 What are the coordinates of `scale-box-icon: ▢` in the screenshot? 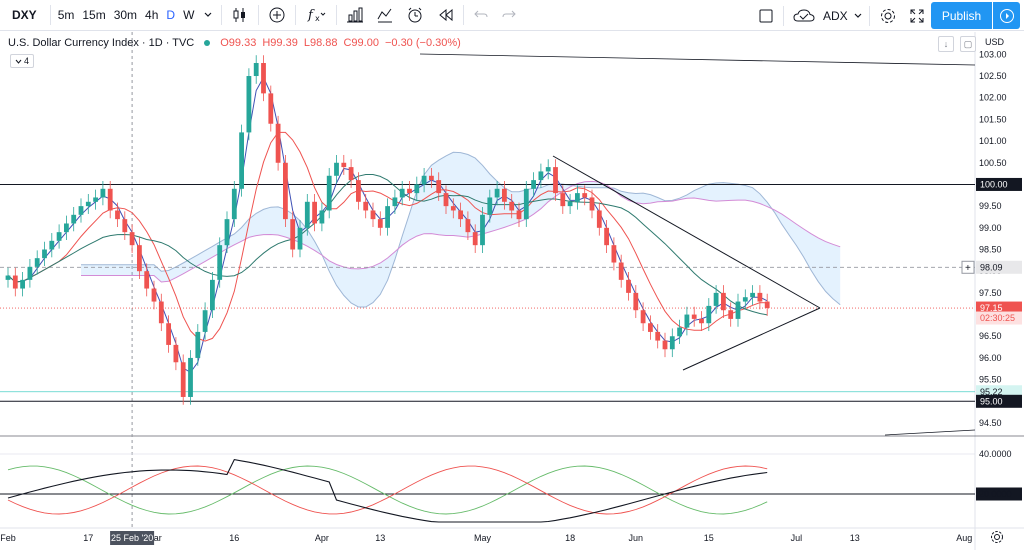 It's located at (968, 44).